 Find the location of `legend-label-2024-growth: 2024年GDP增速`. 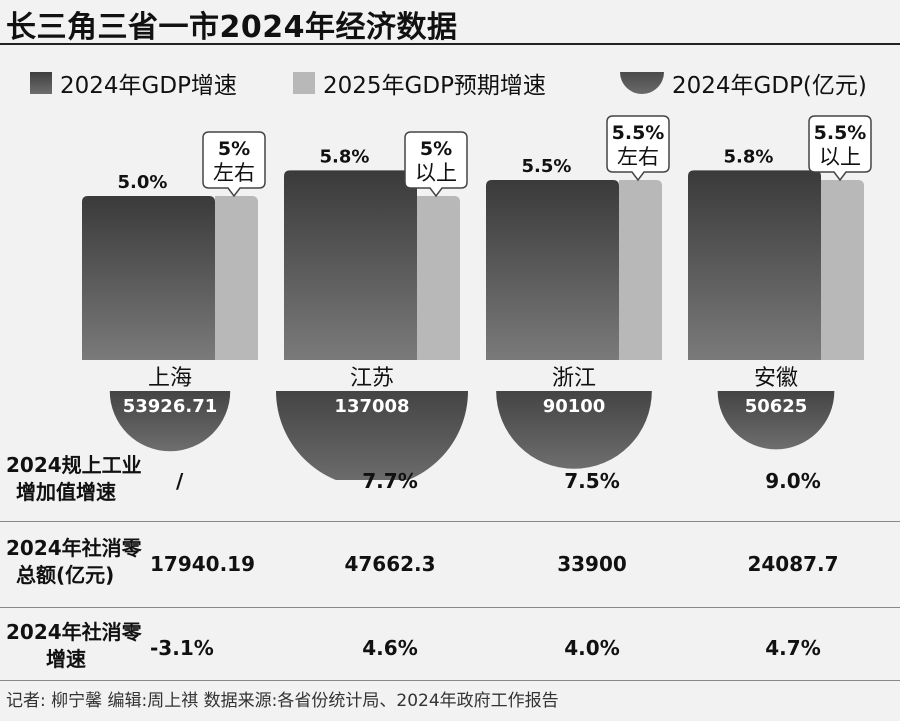

legend-label-2024-growth: 2024年GDP增速 is located at coordinates (148, 86).